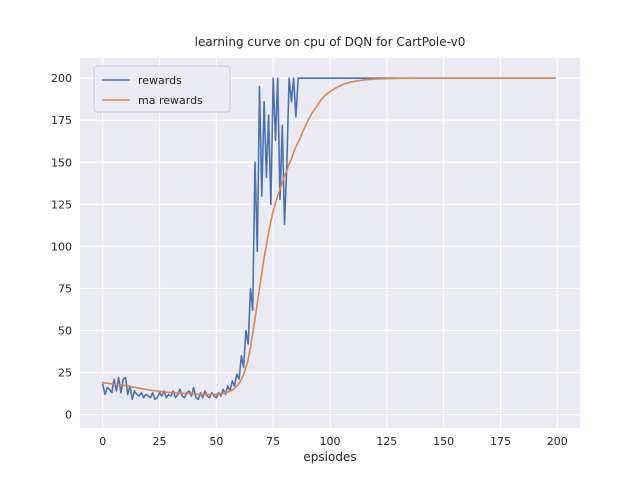  Describe the element at coordinates (170, 100) in the screenshot. I see `legend-label-ma-rewards: ma rewards` at that location.